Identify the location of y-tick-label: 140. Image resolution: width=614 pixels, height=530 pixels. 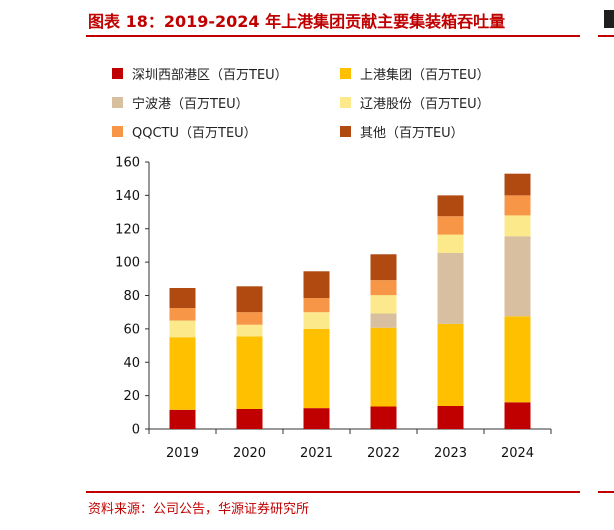
(127, 196).